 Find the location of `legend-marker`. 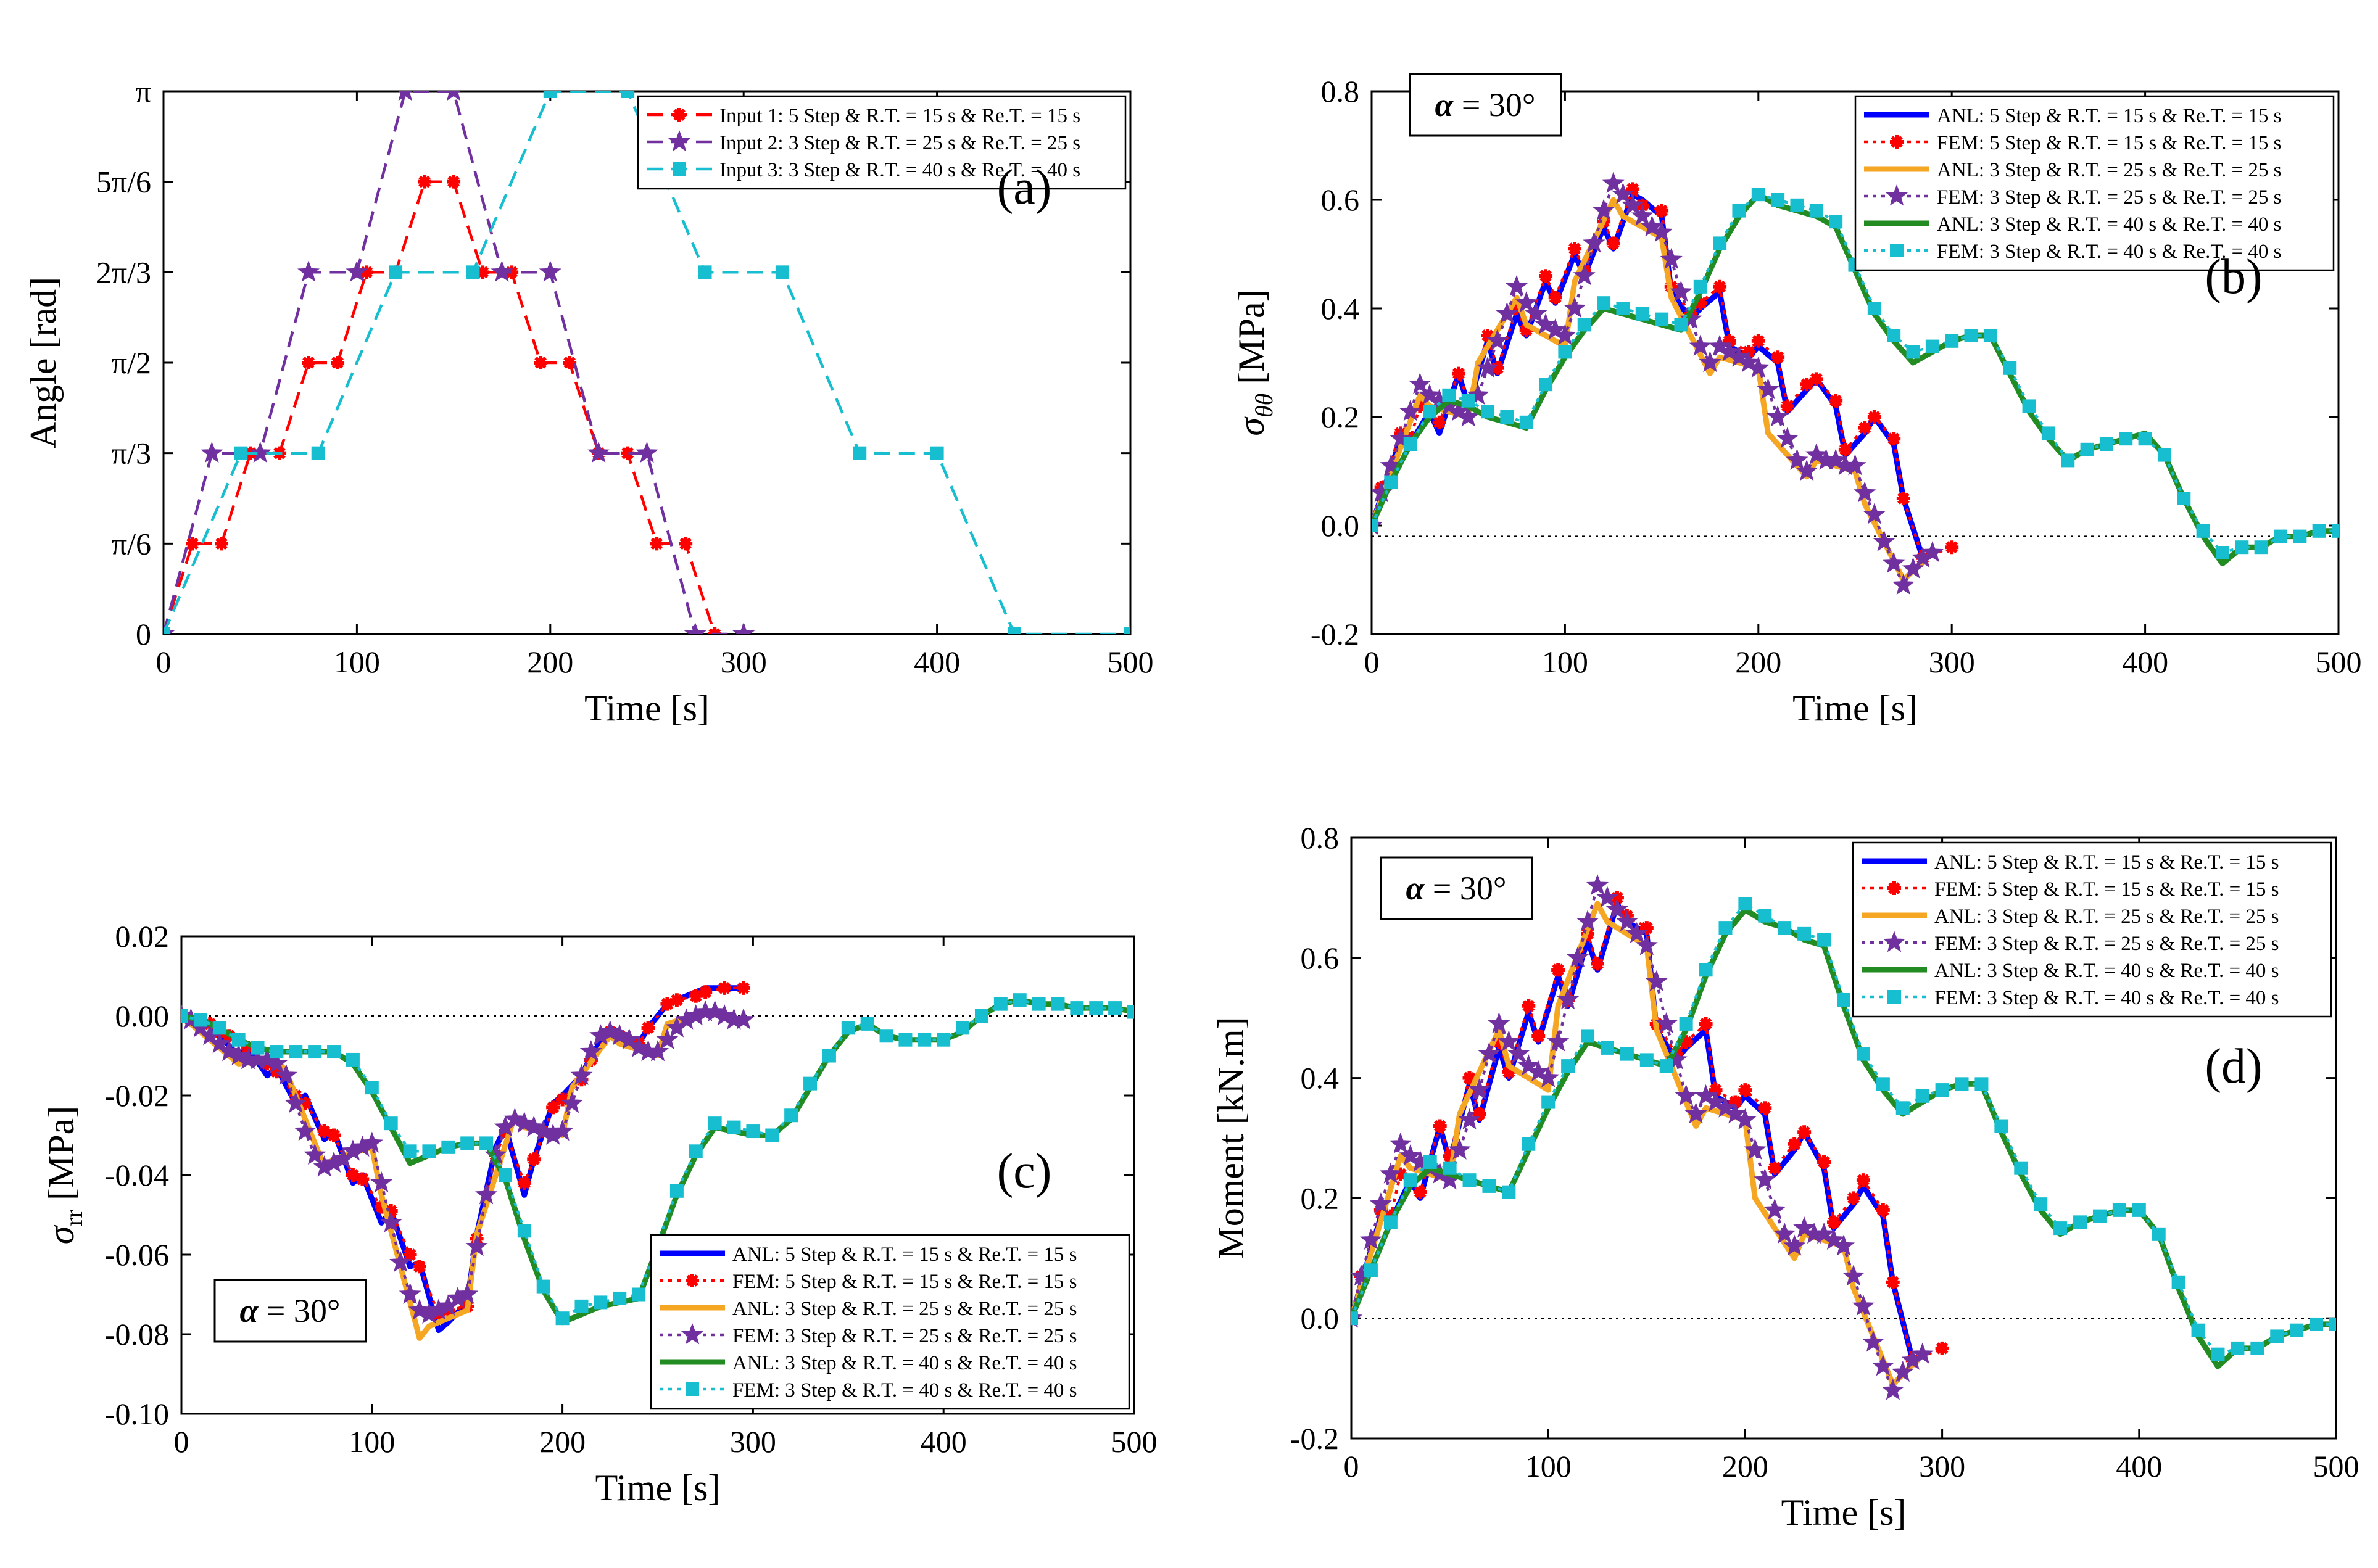

legend-marker is located at coordinates (692, 1333).